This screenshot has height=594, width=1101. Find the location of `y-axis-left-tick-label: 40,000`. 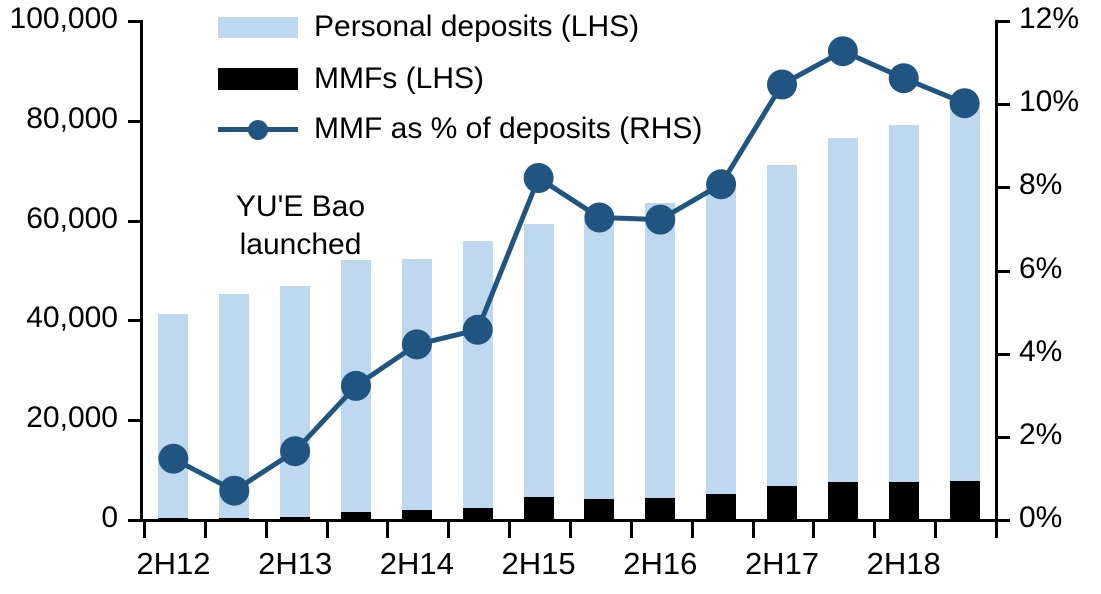

y-axis-left-tick-label: 40,000 is located at coordinates (72, 317).